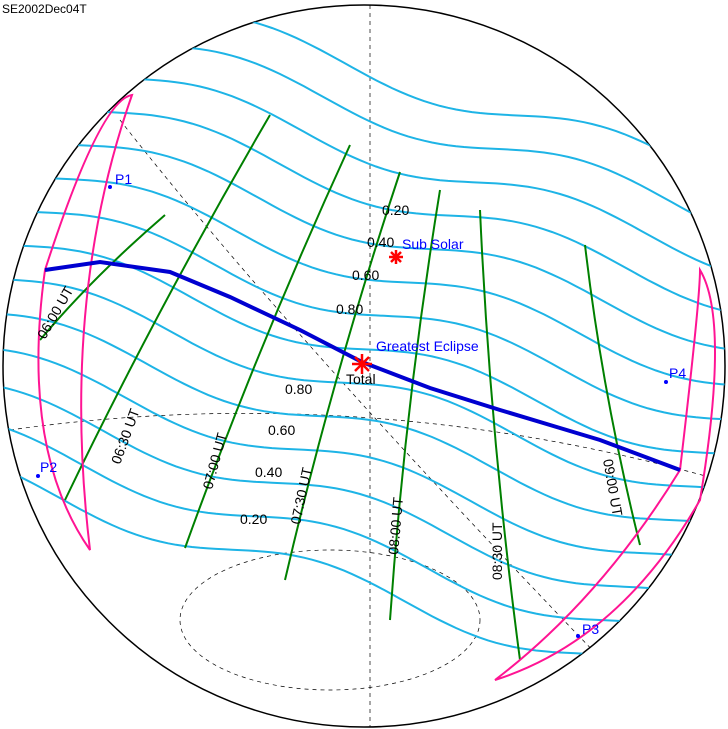 The image size is (728, 729). I want to click on sub-solar-marker, so click(396, 257).